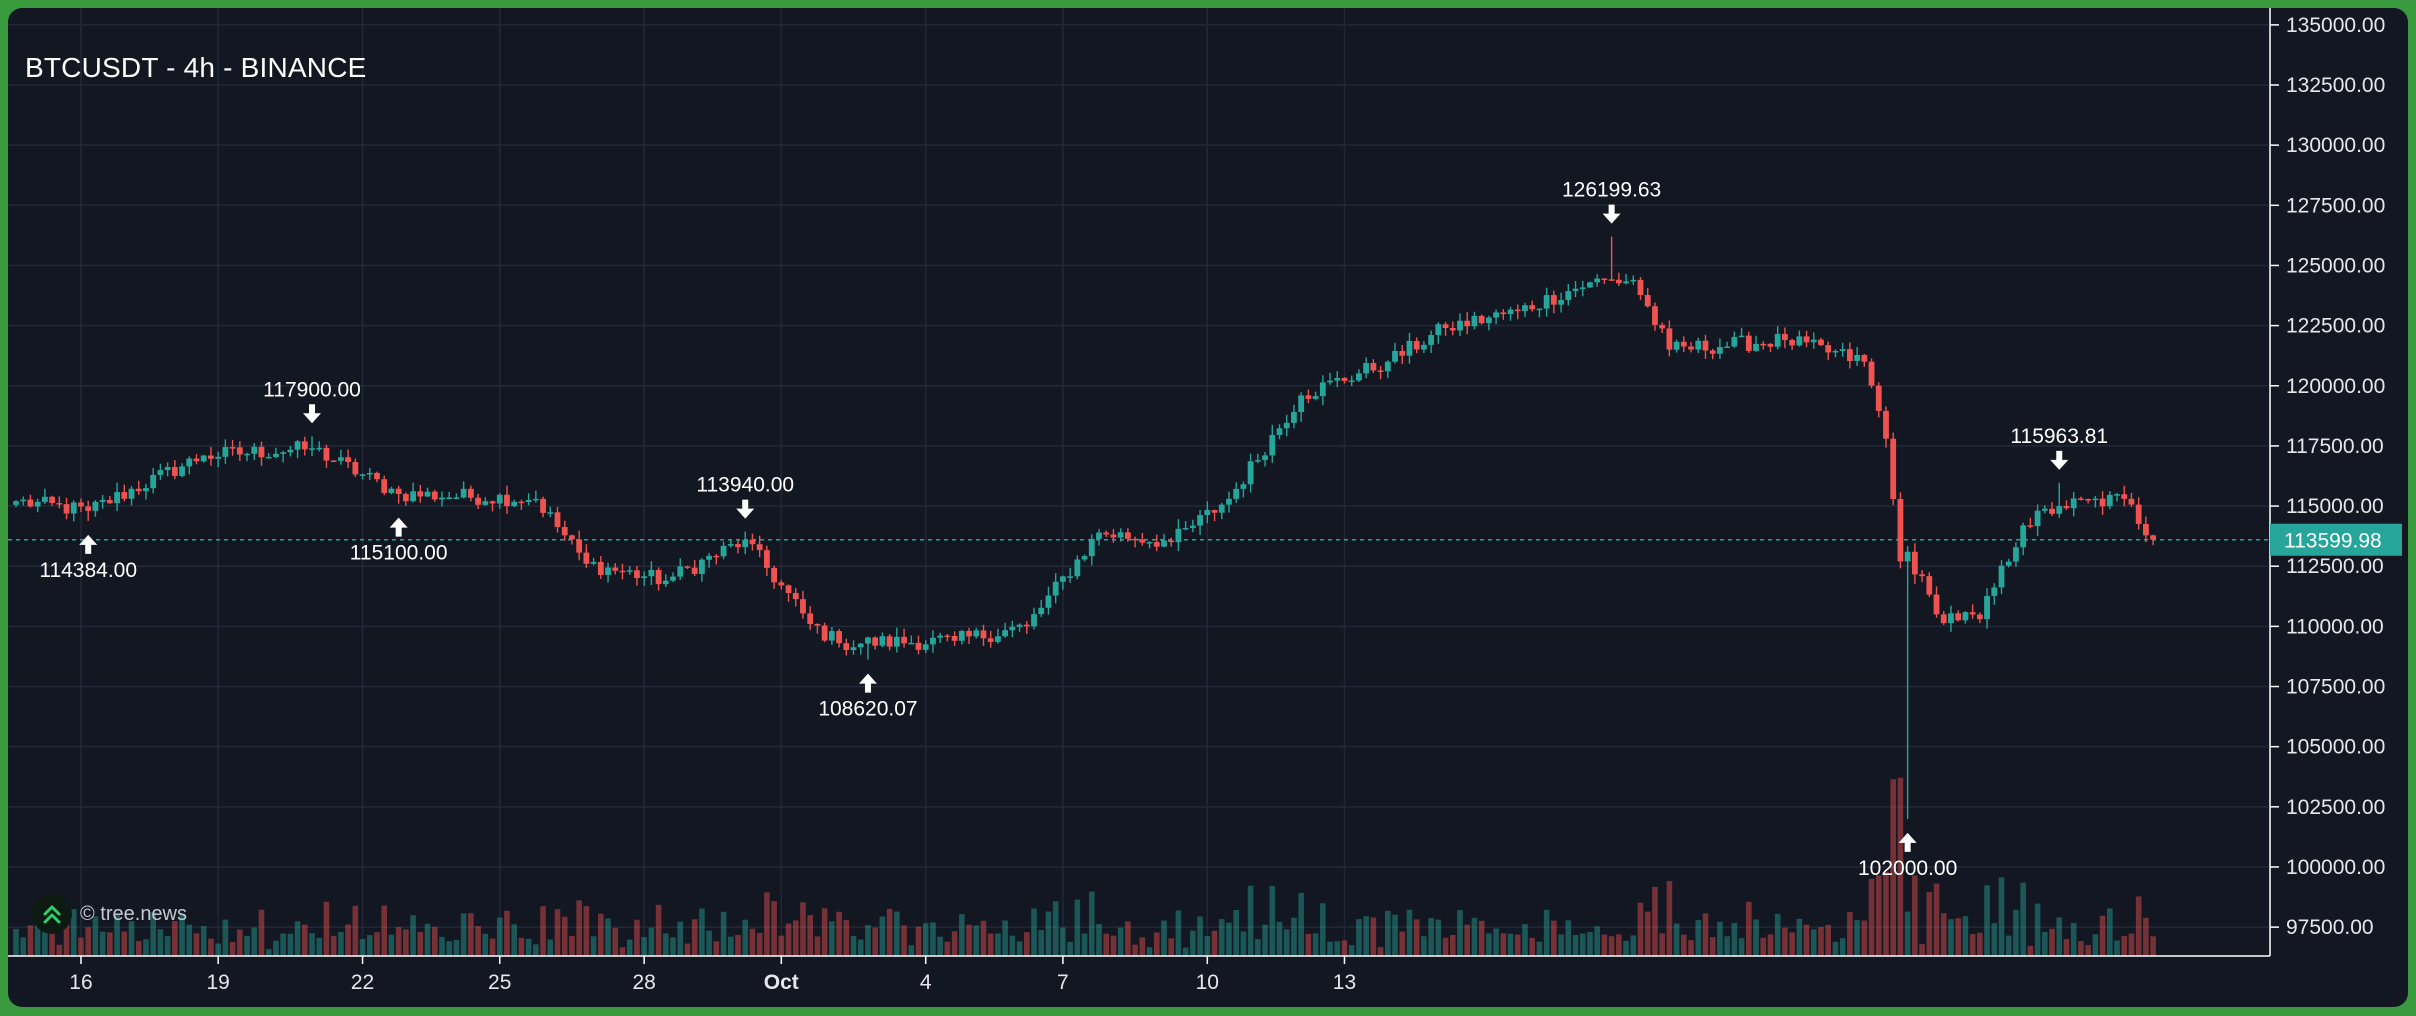  I want to click on low-price-label: 108620.07, so click(867, 709).